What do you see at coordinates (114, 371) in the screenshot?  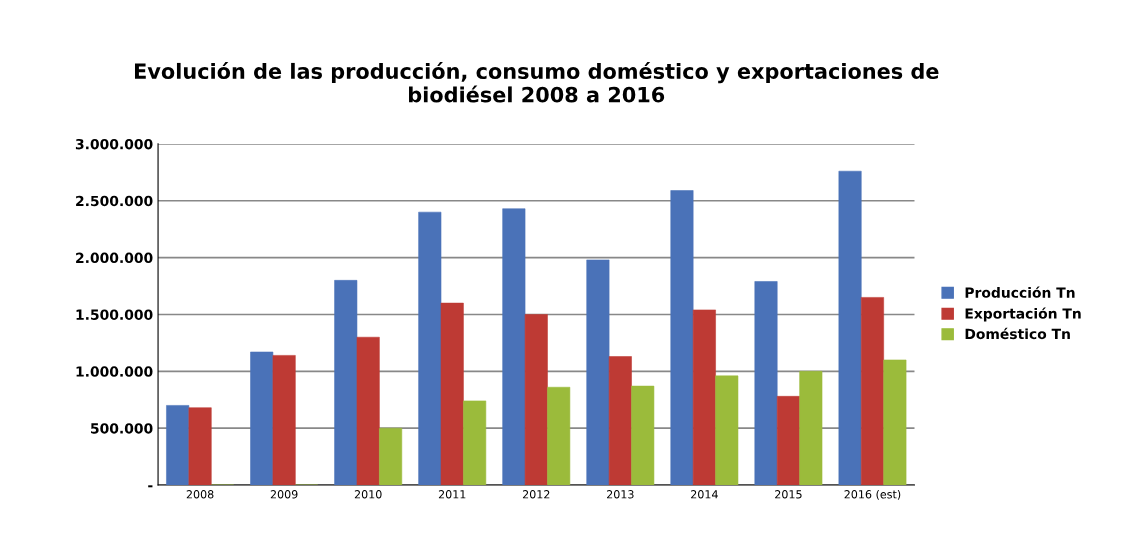 I see `y-tick-label: 1.000.000` at bounding box center [114, 371].